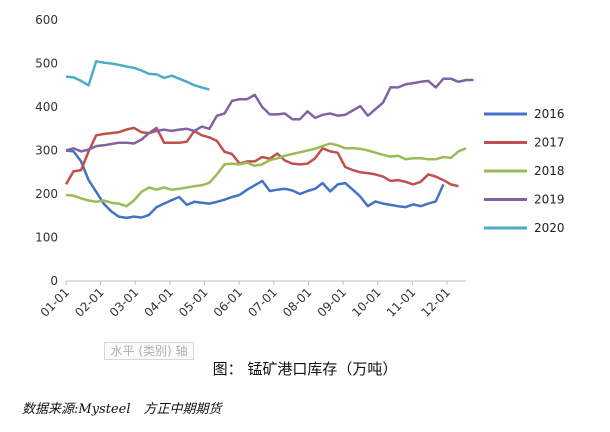  Describe the element at coordinates (366, 302) in the screenshot. I see `x-tick-label: 10-01` at that location.